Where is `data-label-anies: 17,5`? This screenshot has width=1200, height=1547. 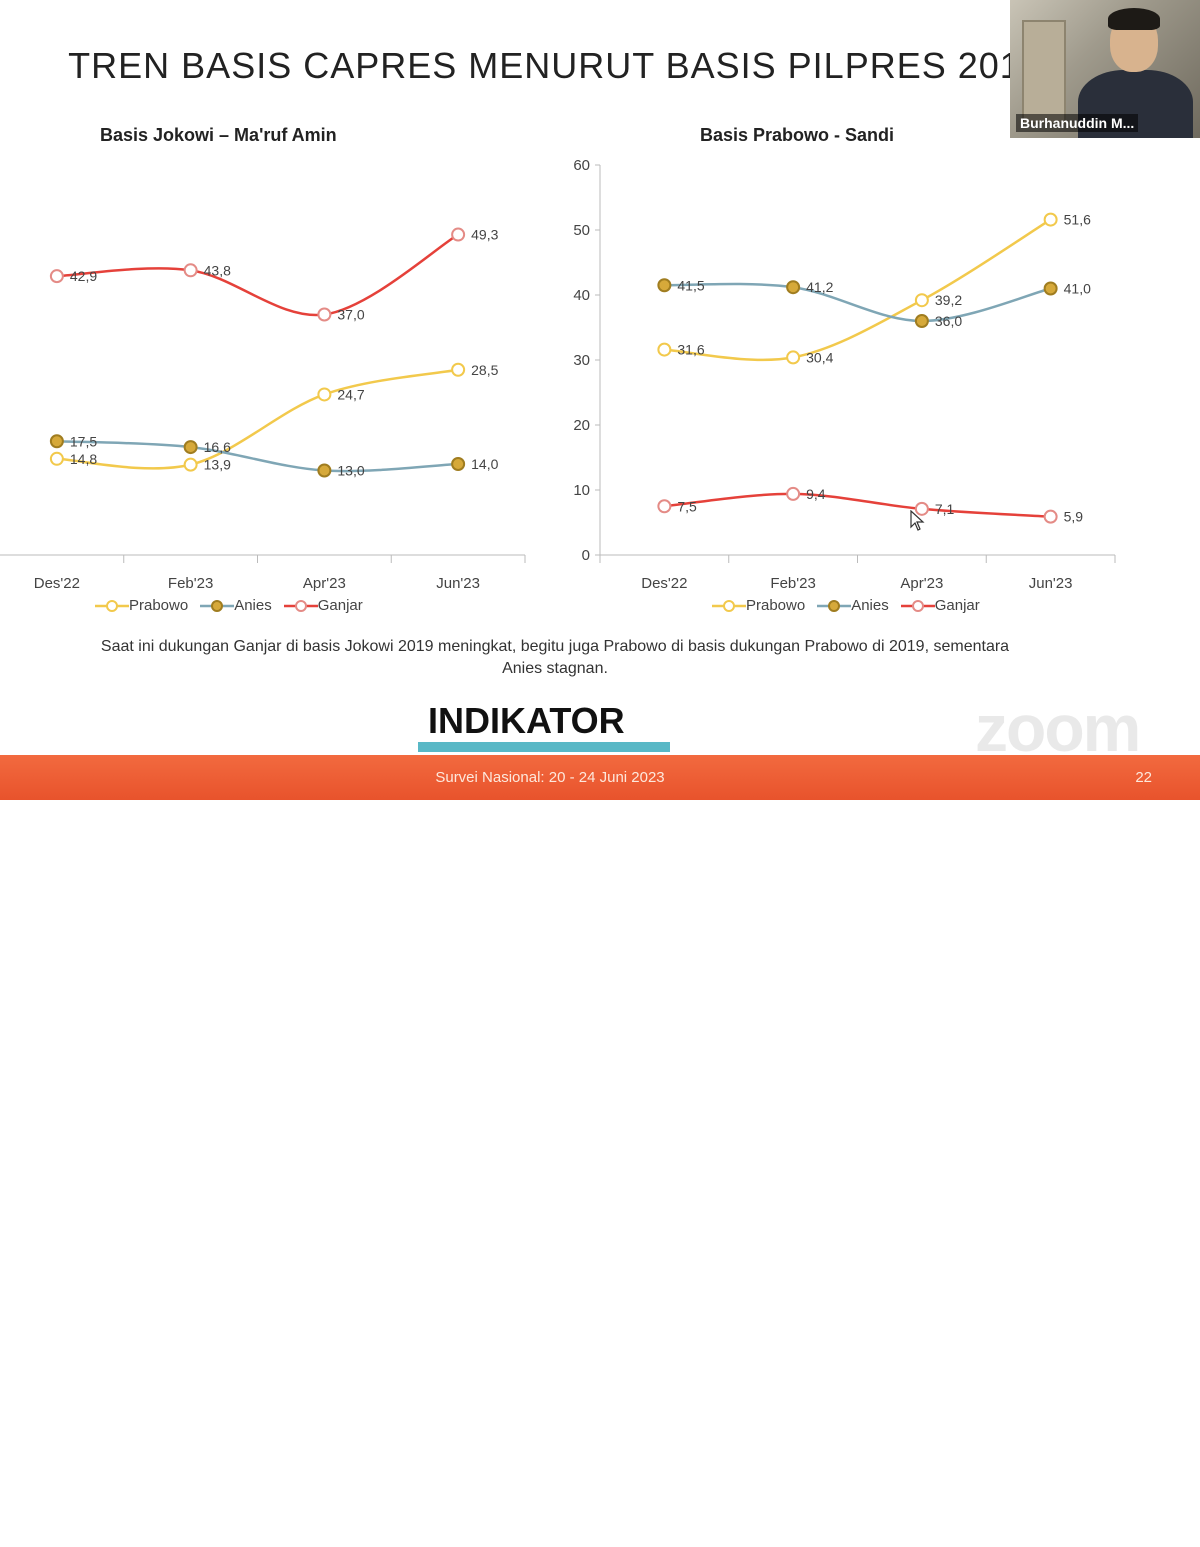
data-label-anies: 17,5 is located at coordinates (83, 441).